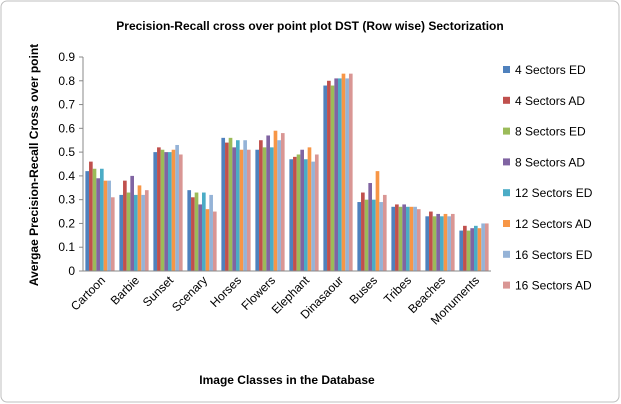  Describe the element at coordinates (71, 271) in the screenshot. I see `y-tick-label: 0` at that location.